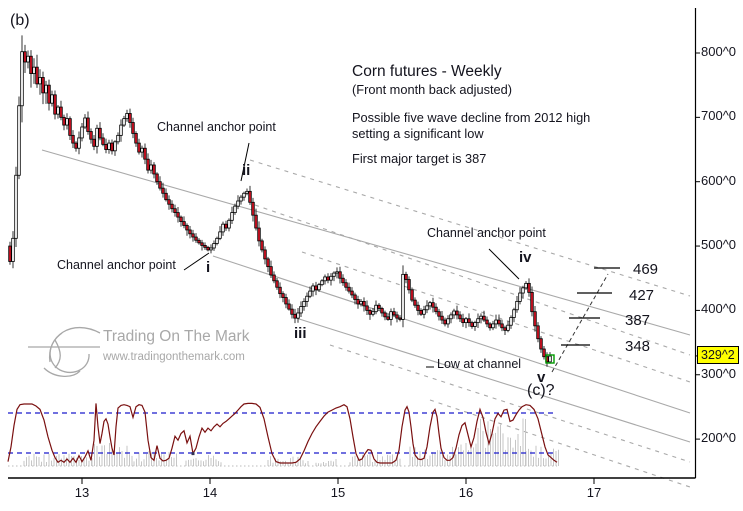 The image size is (743, 511). I want to click on target-note: First major target is 387, so click(419, 158).